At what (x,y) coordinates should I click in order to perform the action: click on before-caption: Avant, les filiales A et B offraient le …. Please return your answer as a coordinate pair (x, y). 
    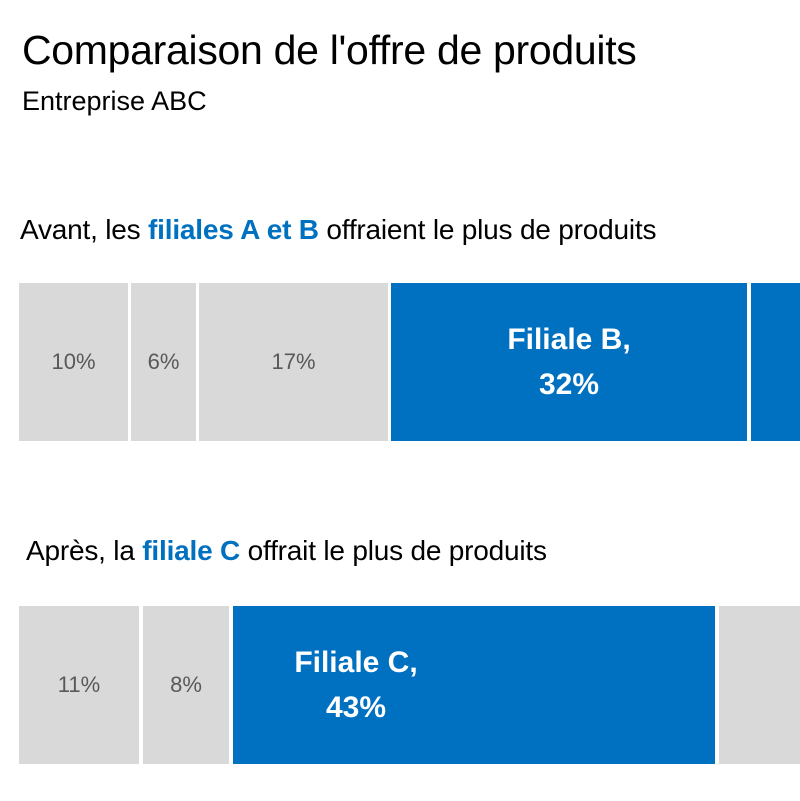
    Looking at the image, I should click on (338, 230).